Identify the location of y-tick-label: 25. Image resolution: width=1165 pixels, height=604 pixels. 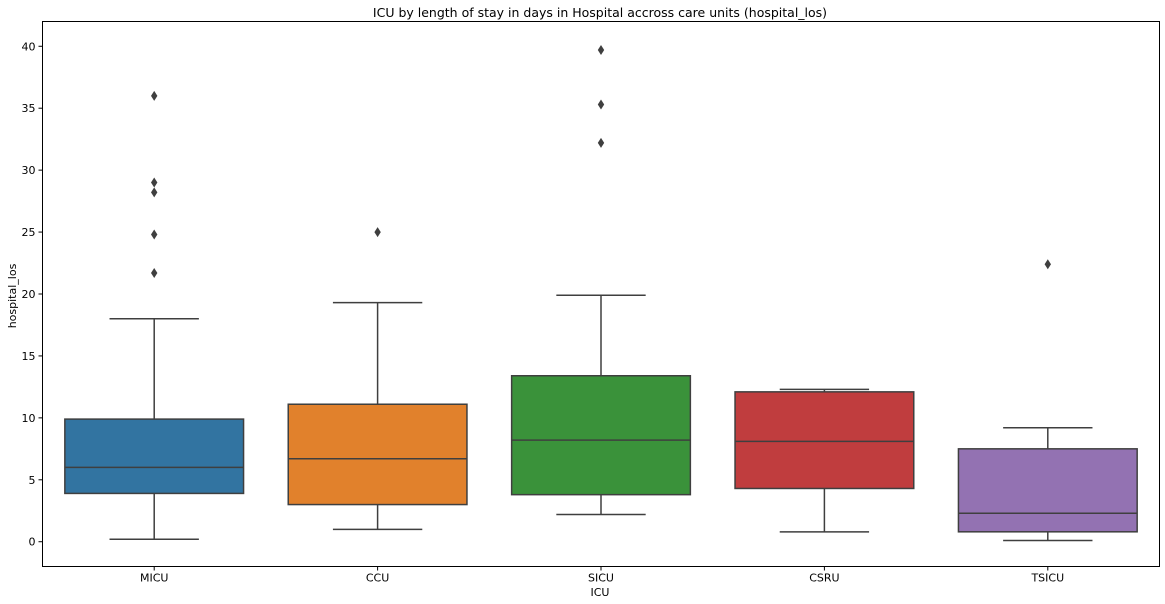
(29, 232).